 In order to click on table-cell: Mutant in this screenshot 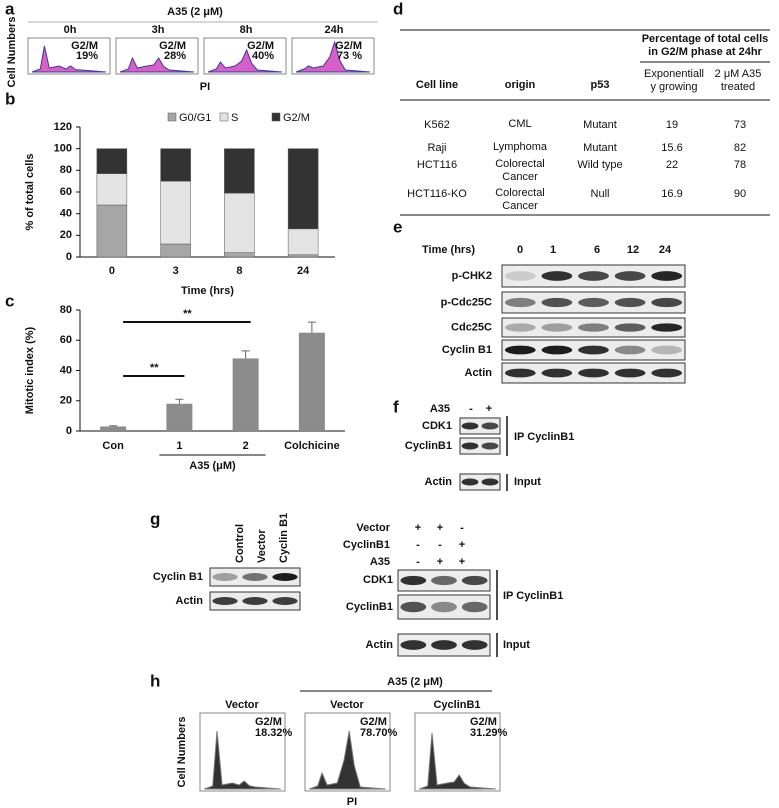, I will do `click(600, 148)`.